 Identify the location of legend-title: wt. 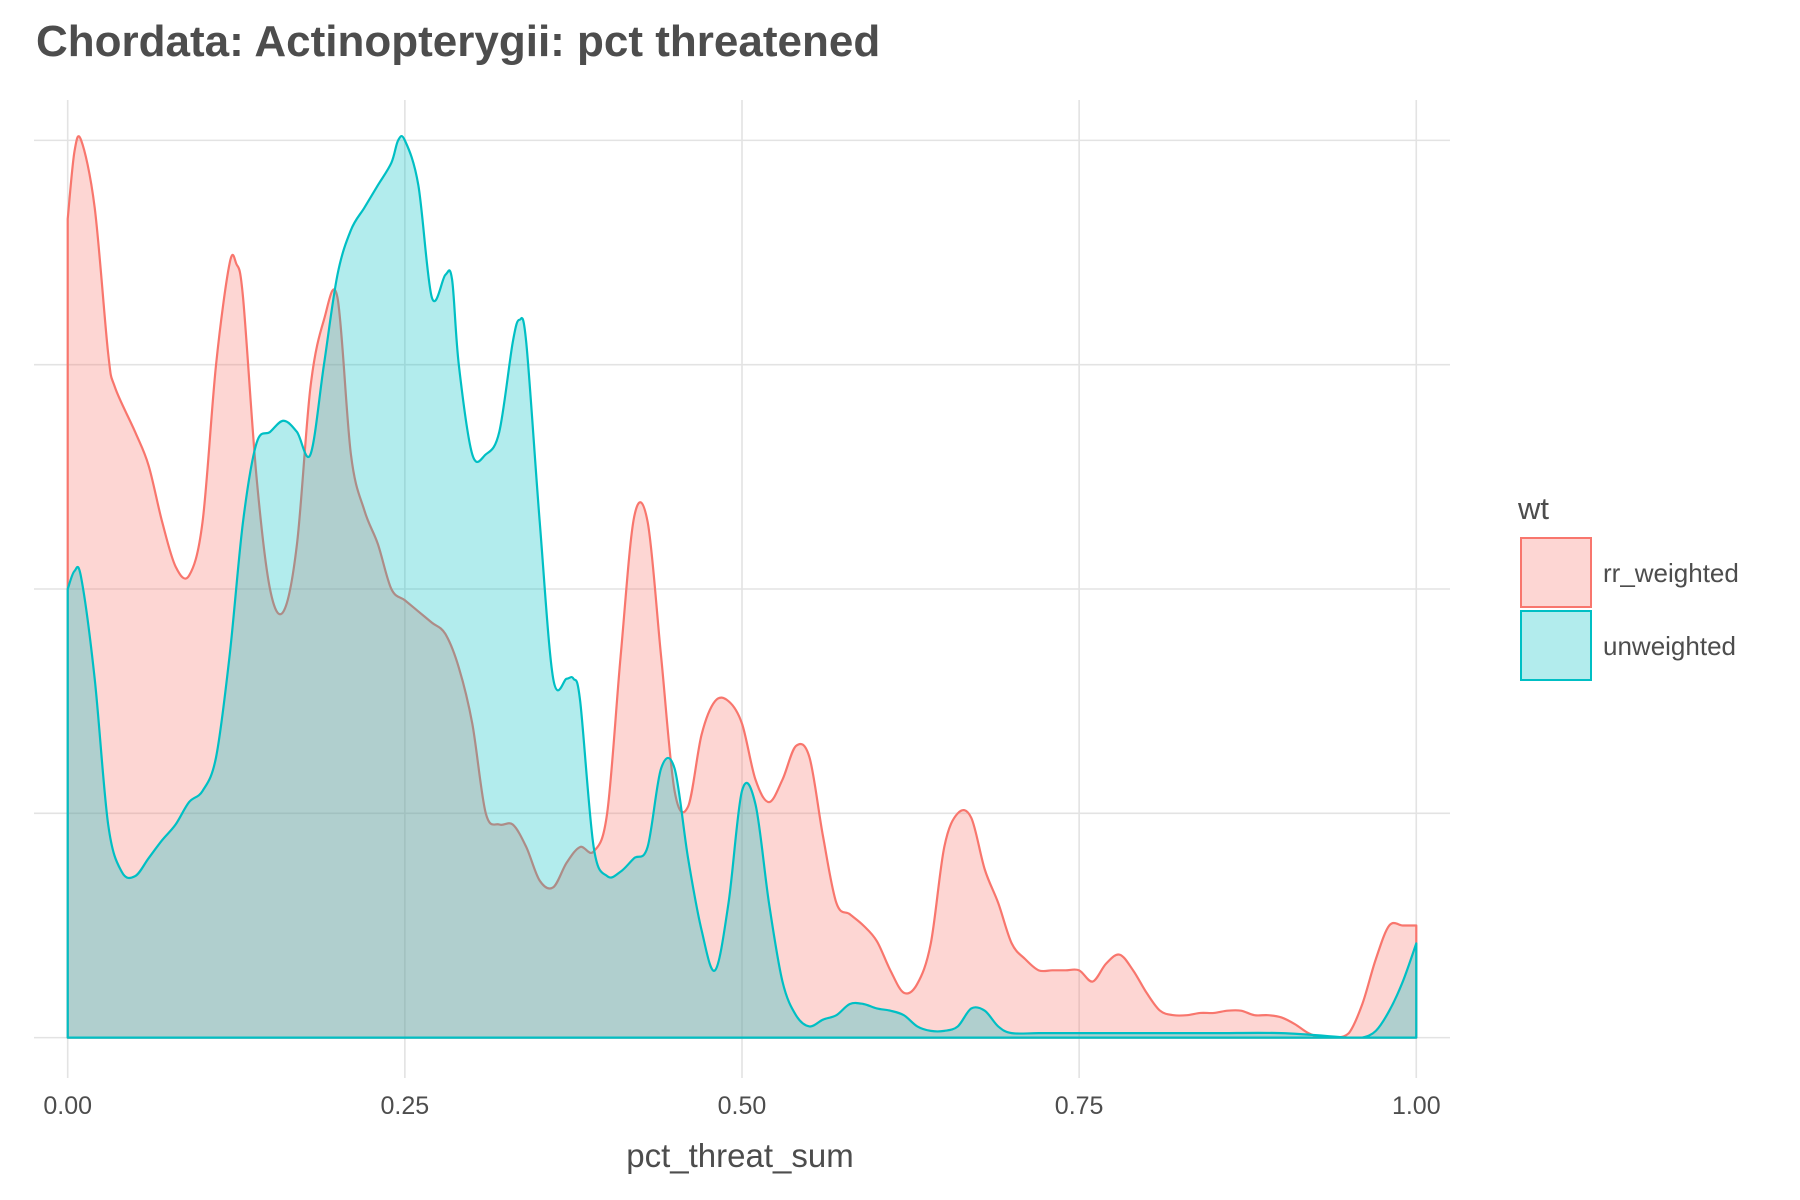
(1533, 508).